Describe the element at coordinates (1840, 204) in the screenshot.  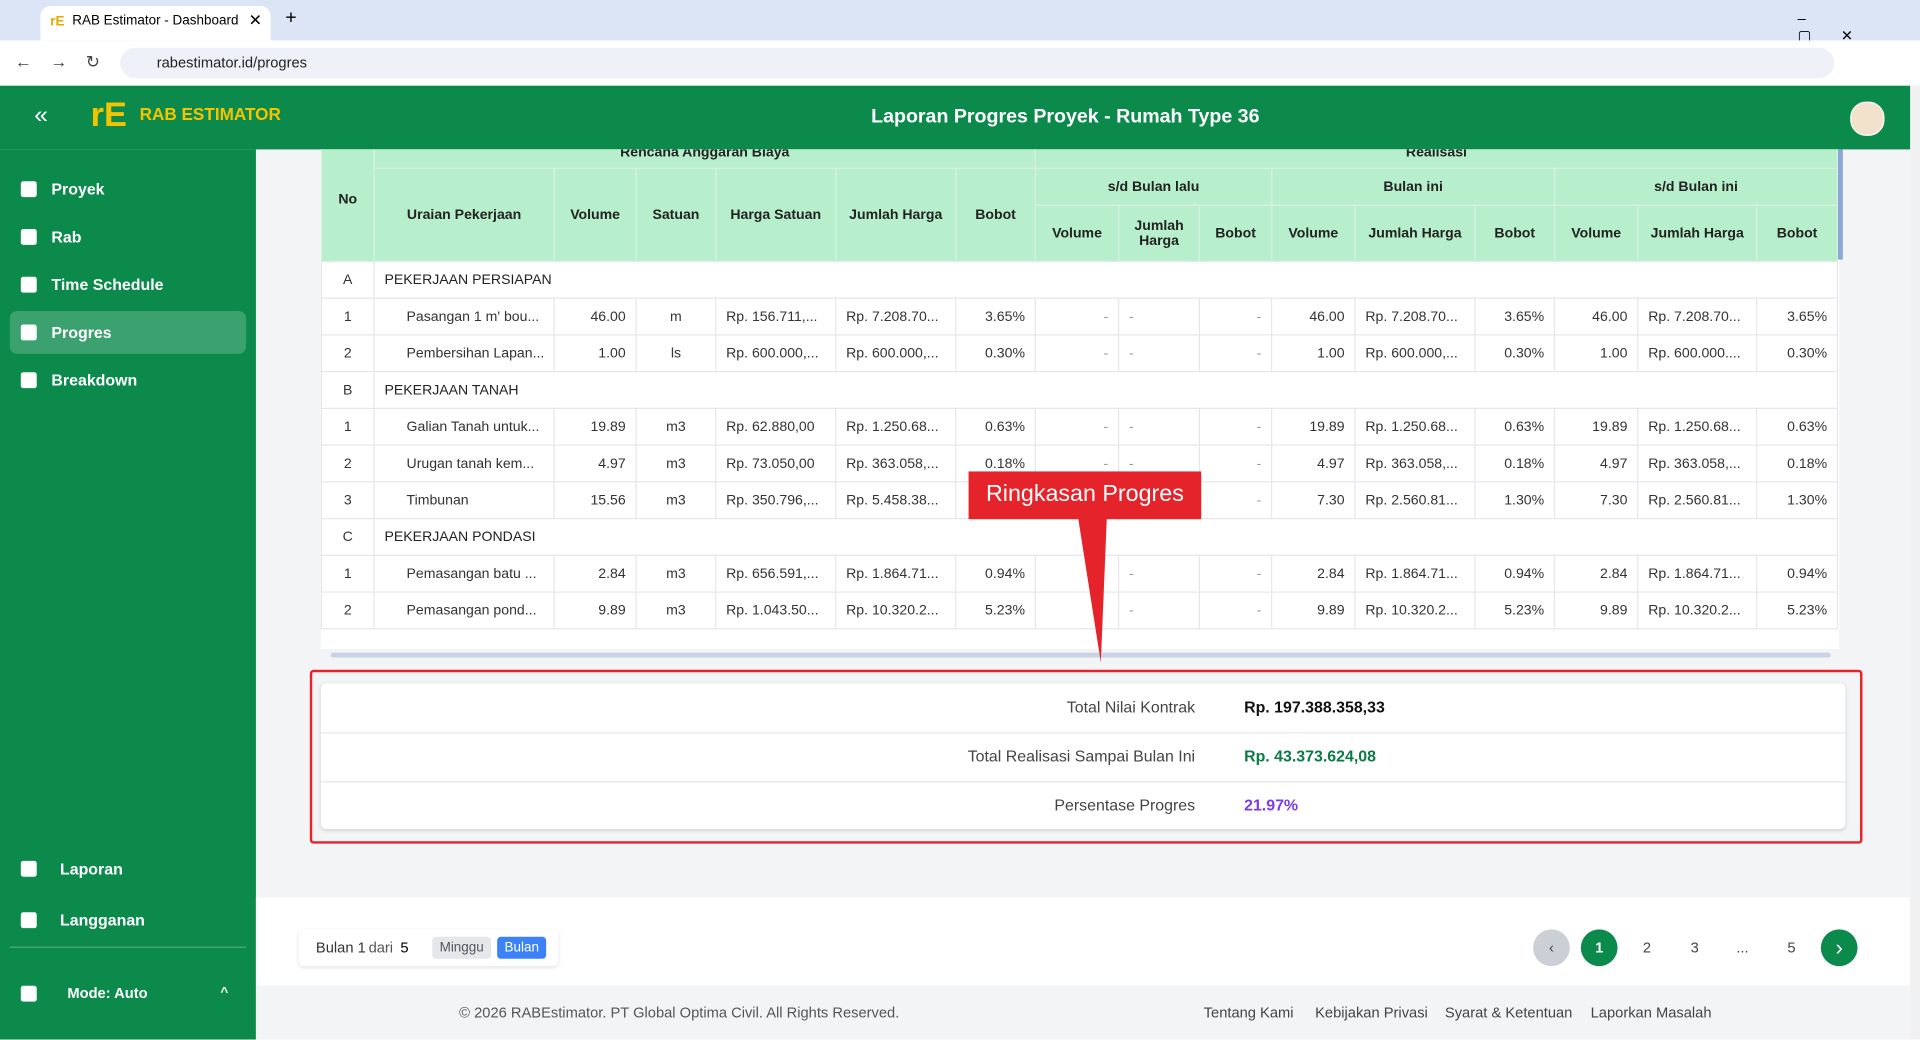
I see `v-scrollbar` at that location.